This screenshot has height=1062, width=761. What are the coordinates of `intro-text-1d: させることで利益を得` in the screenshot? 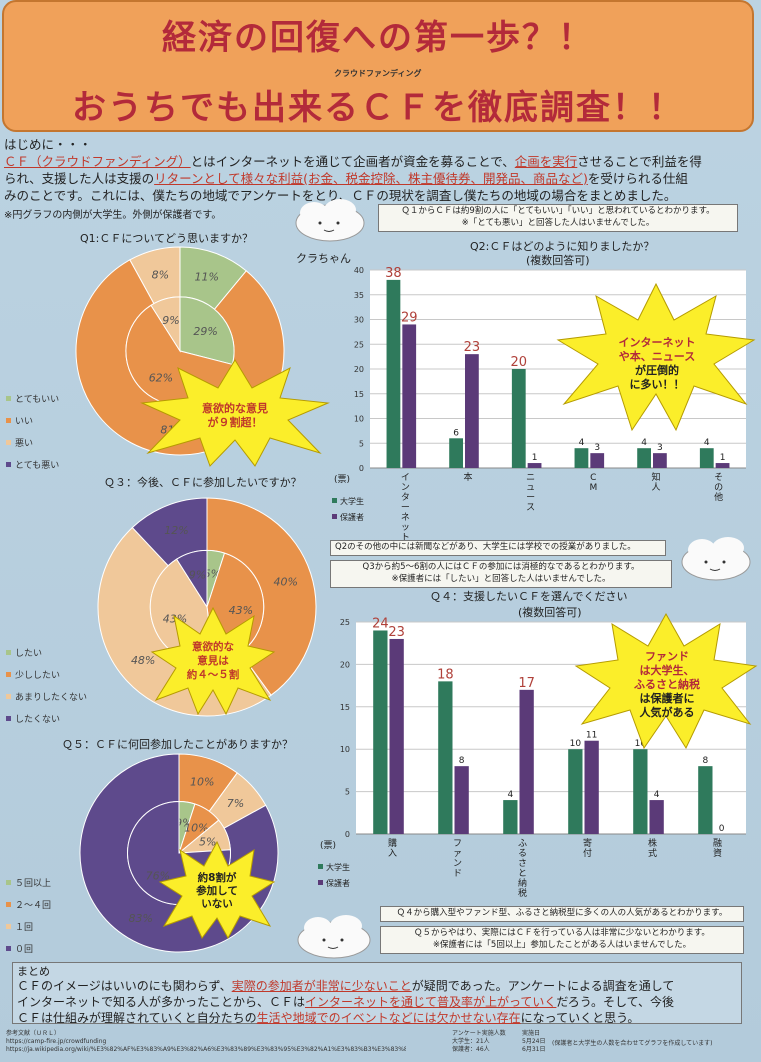 It's located at (639, 161).